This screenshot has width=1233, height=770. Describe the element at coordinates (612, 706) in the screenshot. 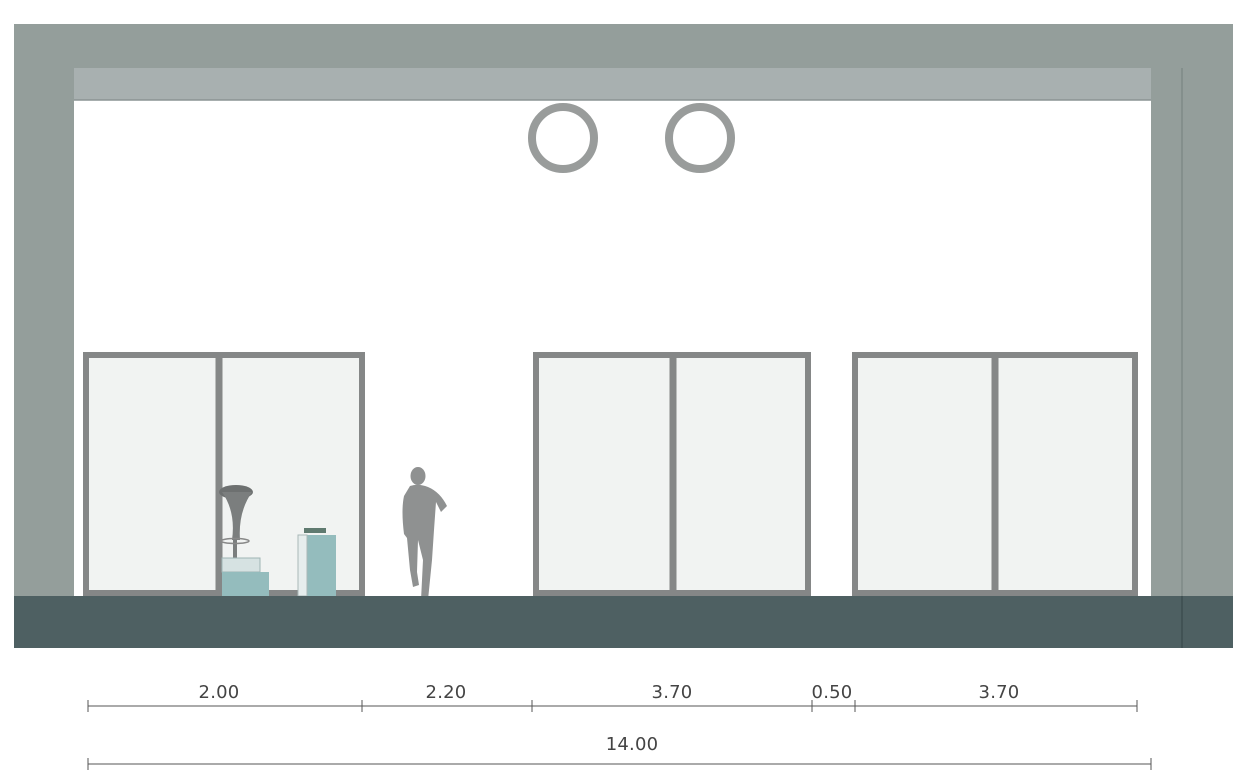

I see `dimension-line-segments` at that location.